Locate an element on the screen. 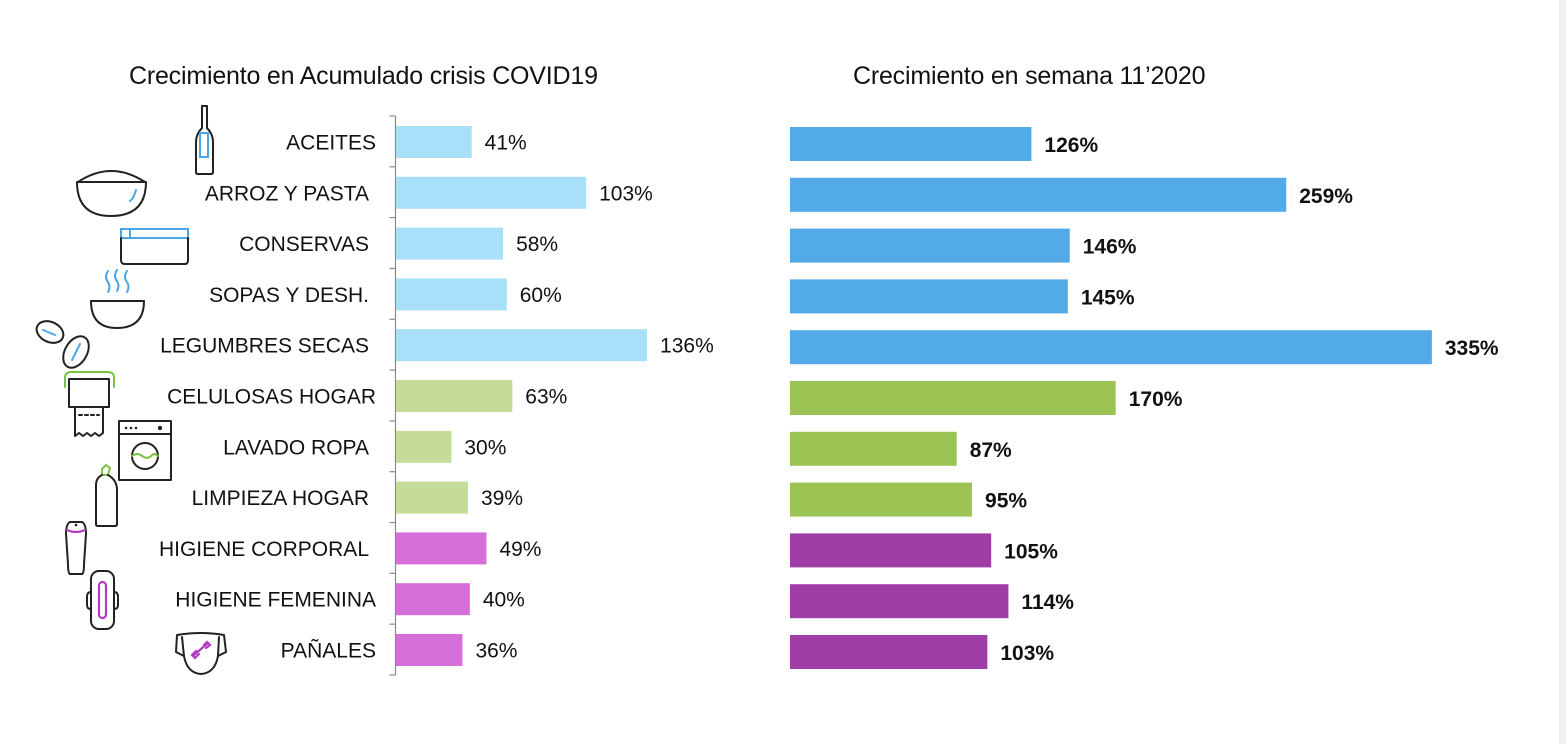  category-label: CELULOSAS HOGAR is located at coordinates (271, 397).